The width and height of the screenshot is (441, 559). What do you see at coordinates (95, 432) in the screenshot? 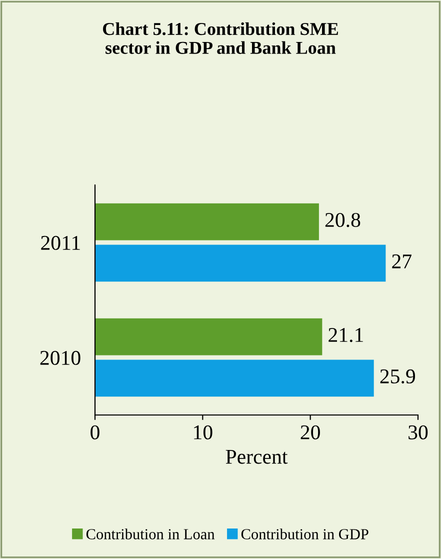
I see `x-tick-label: 0` at bounding box center [95, 432].